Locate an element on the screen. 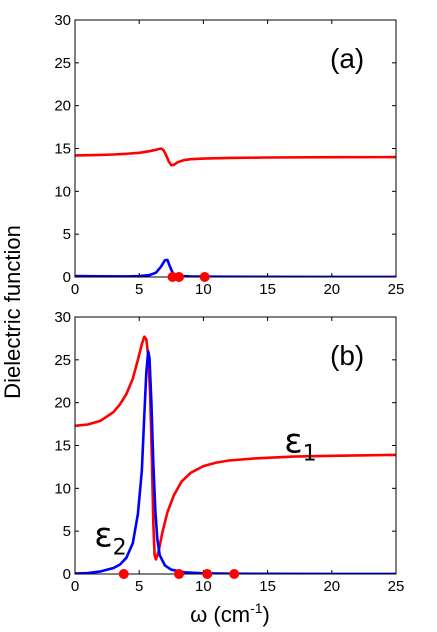  series-line-blue is located at coordinates (235, 267).